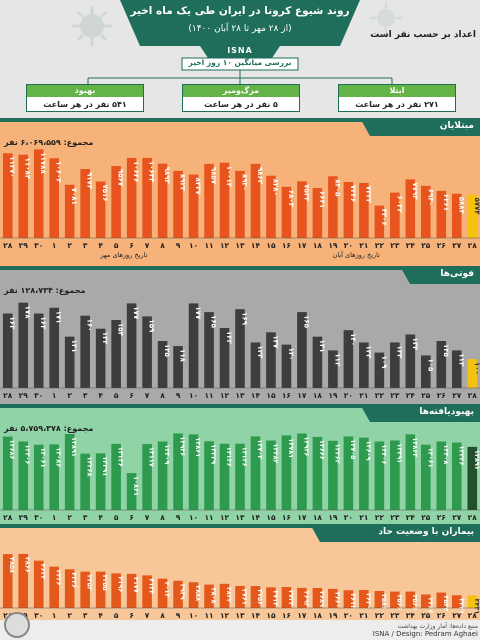 The height and width of the screenshot is (640, 480). What do you see at coordinates (430, 458) in the screenshot?
I see `bar-value-label: ۱۳۰۶۱` at bounding box center [430, 458].